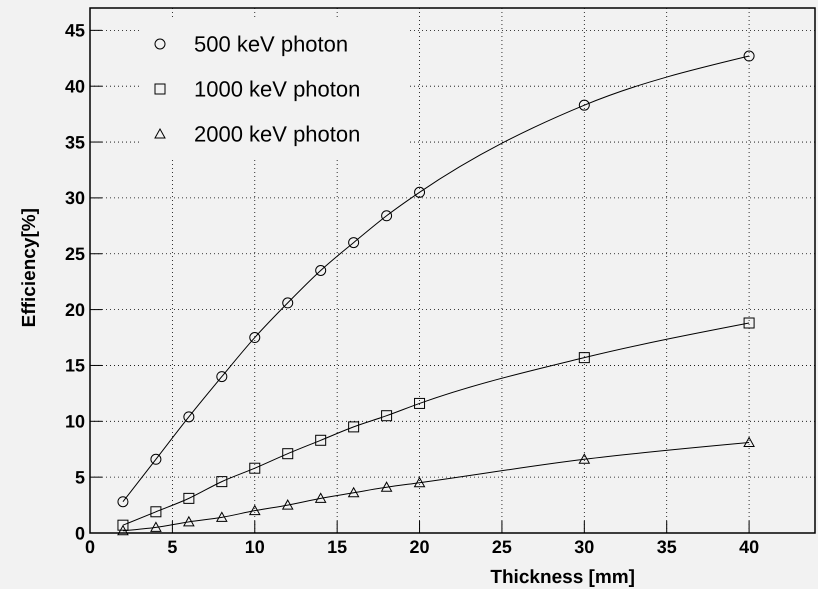 This screenshot has height=589, width=818. Describe the element at coordinates (749, 547) in the screenshot. I see `x-tick-label: 40` at that location.